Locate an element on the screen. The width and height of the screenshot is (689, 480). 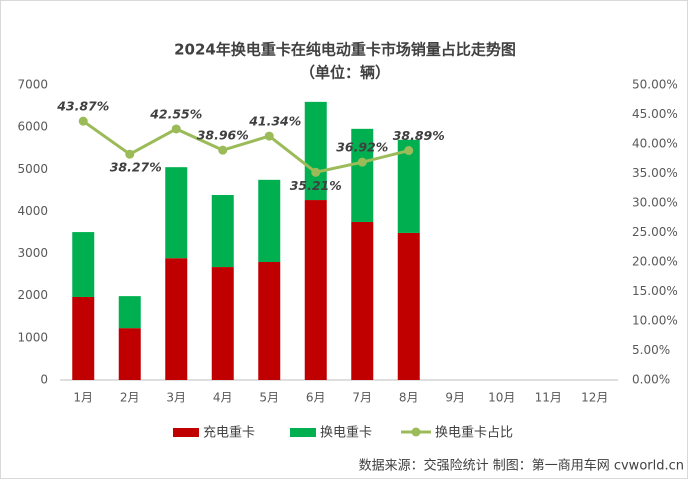
x-tick-label: 8月 is located at coordinates (409, 398).